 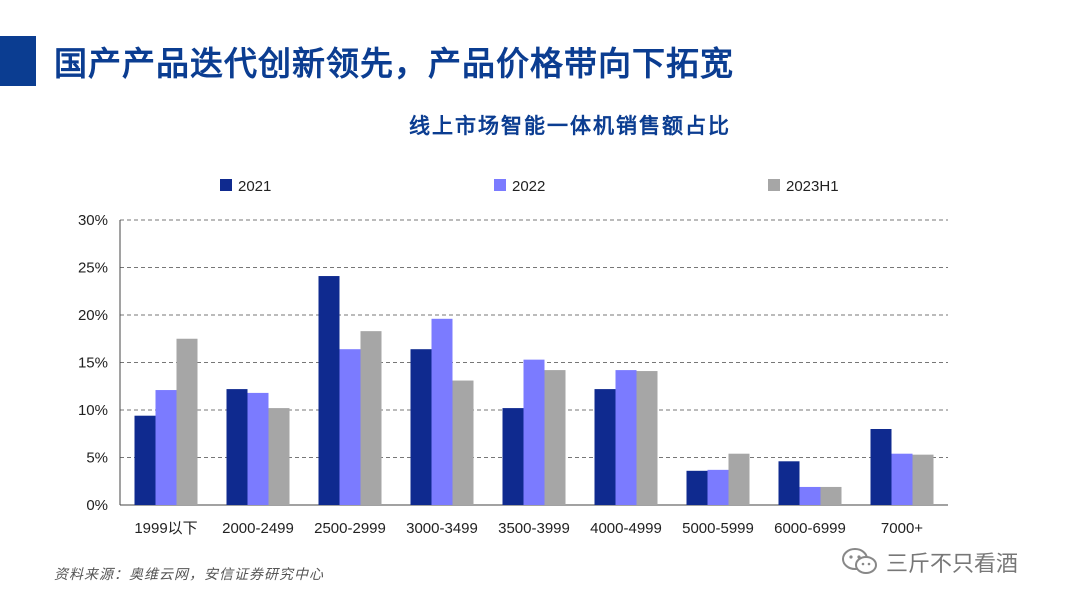 What do you see at coordinates (97, 505) in the screenshot?
I see `y-tick-label: 0%` at bounding box center [97, 505].